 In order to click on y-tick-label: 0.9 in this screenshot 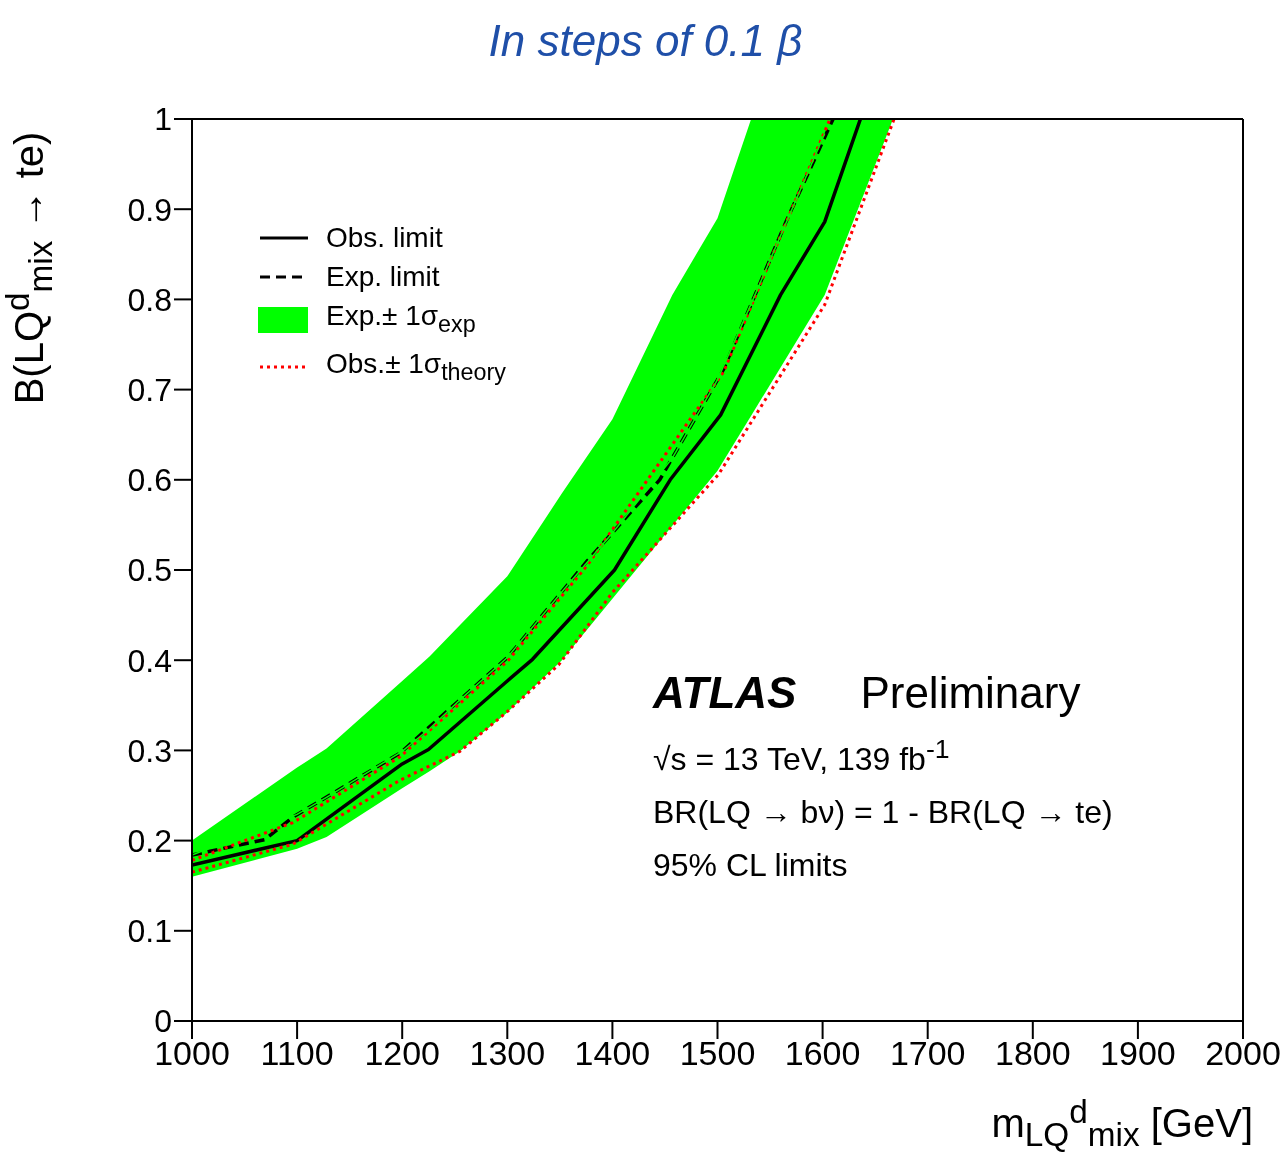, I will do `click(149, 209)`.